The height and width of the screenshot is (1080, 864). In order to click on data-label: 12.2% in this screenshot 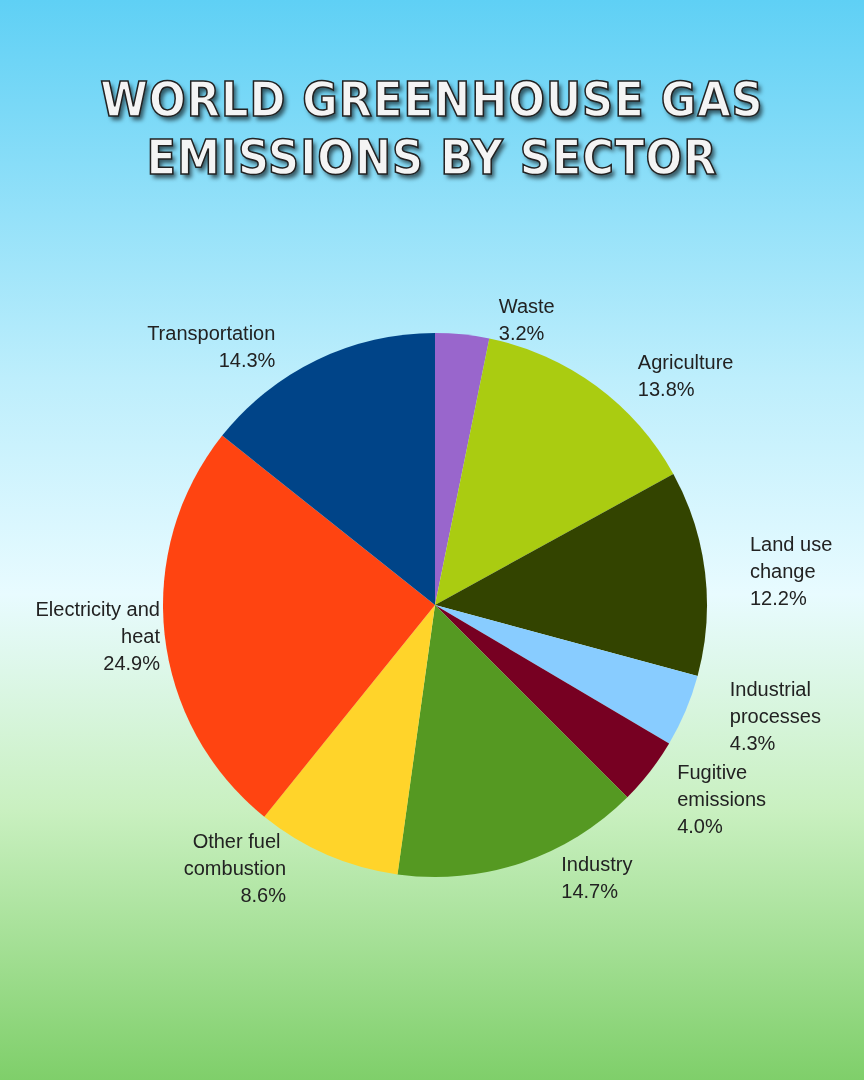, I will do `click(778, 597)`.